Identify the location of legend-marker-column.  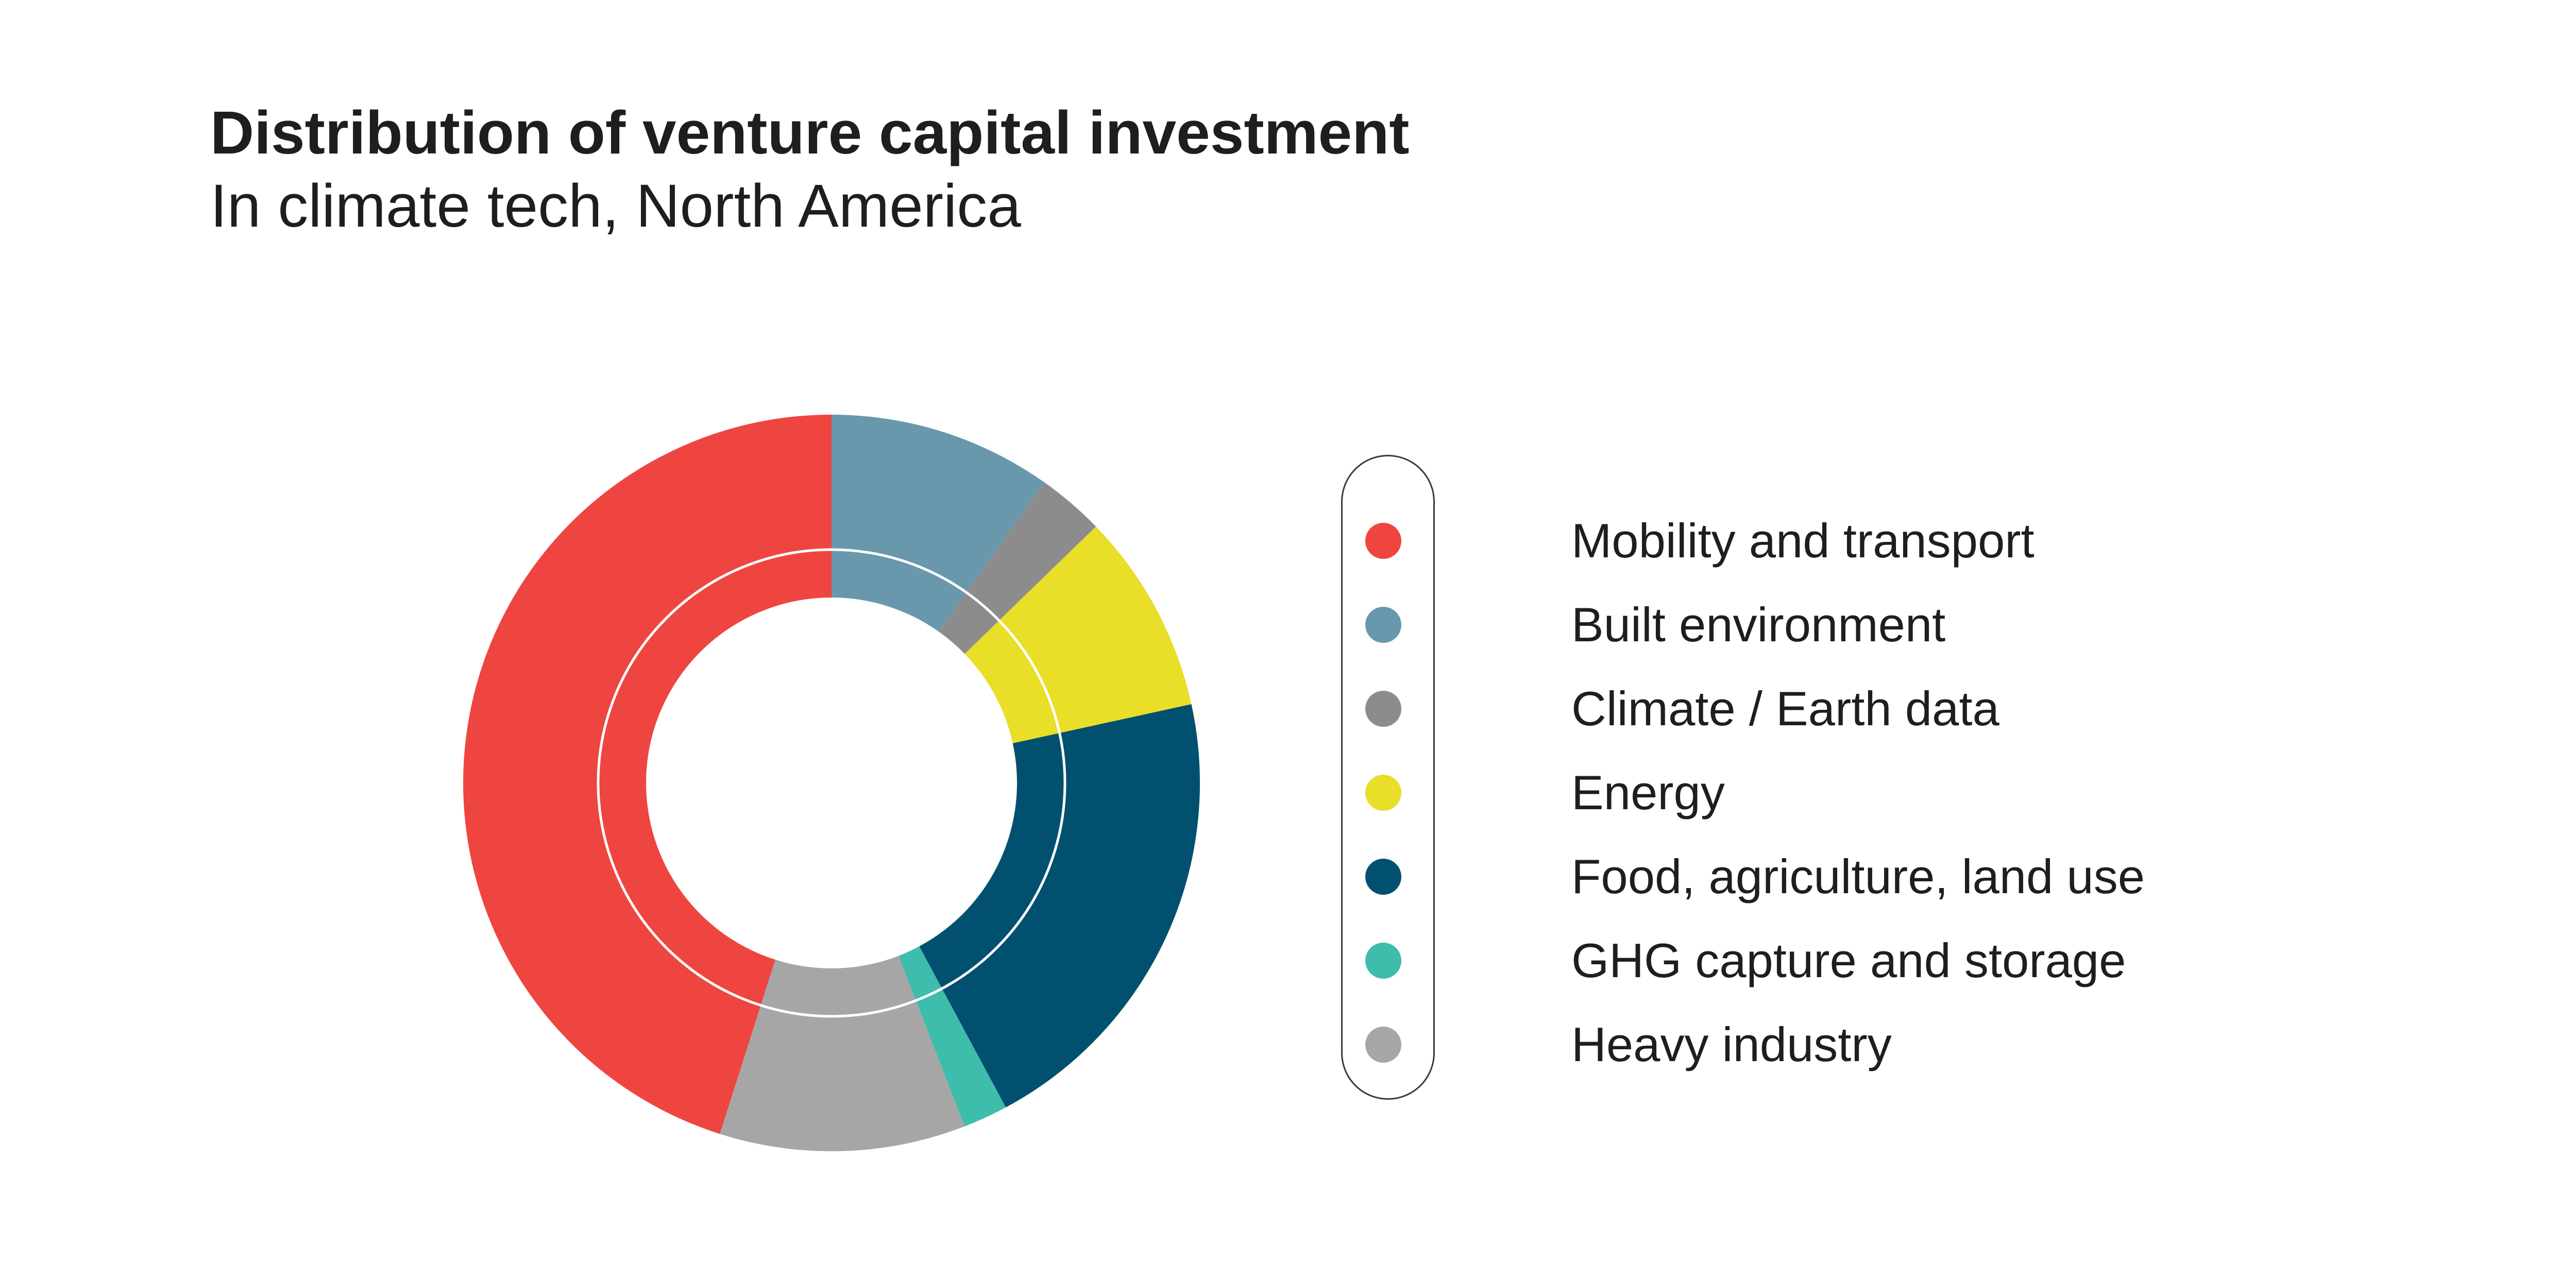
(1388, 777).